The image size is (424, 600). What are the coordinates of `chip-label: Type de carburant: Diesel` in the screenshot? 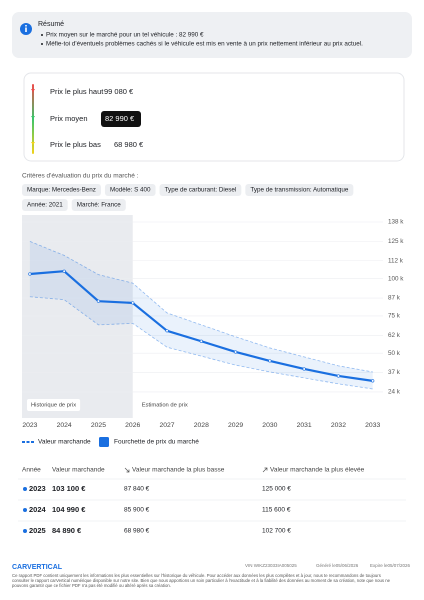 It's located at (201, 190).